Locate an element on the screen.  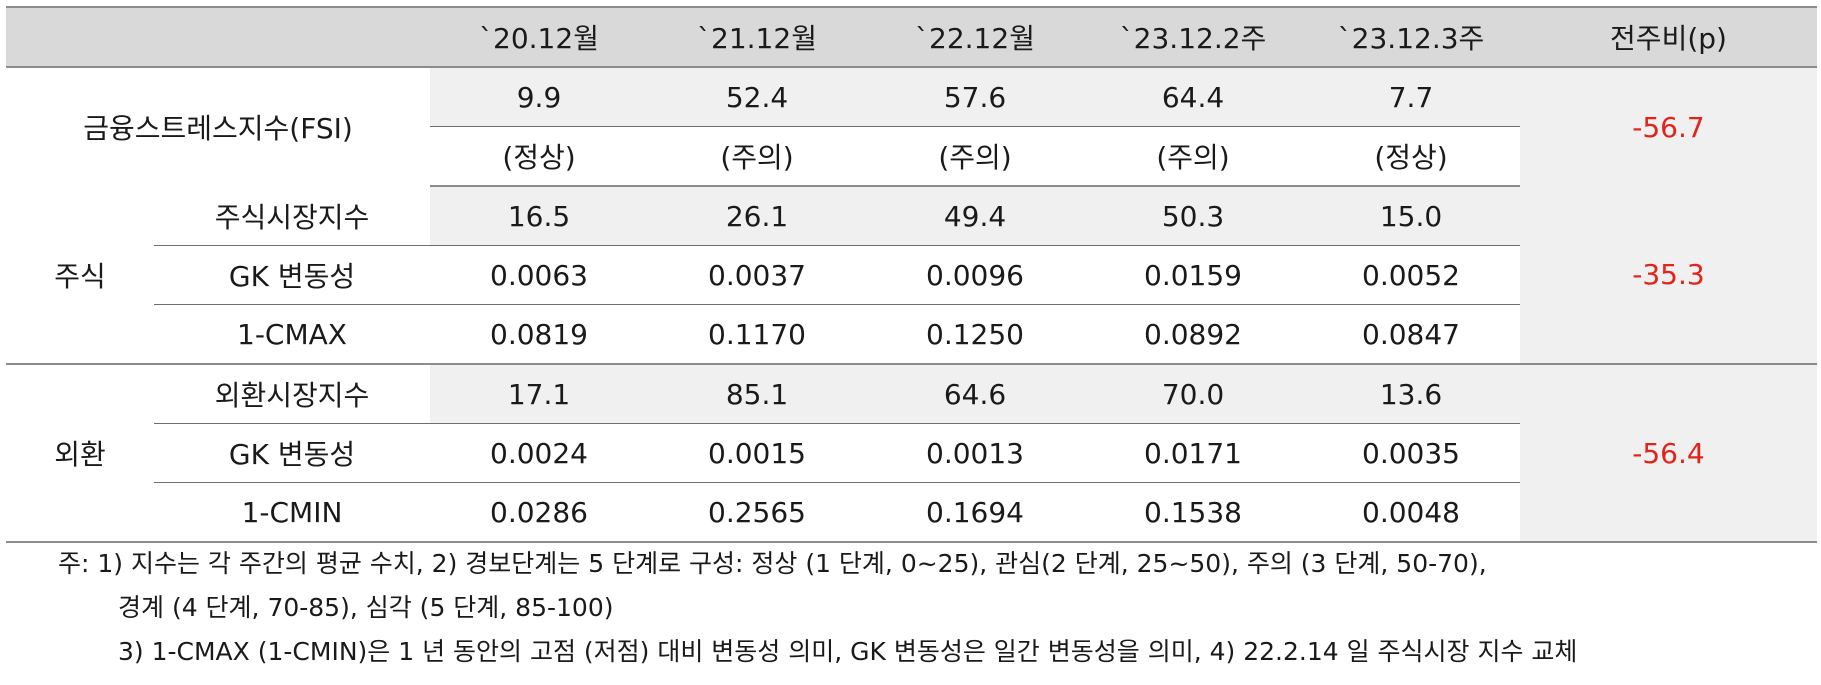
fsi-status-row: (정상) (주의) (주의) (주의) (정상) is located at coordinates (911, 156).